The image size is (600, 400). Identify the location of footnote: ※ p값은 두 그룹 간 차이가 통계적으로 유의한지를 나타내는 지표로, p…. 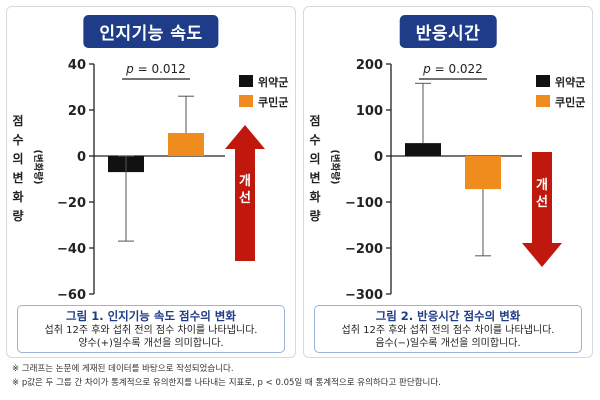
(226, 383).